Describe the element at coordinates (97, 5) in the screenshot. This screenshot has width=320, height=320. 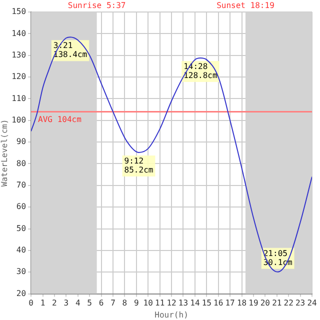
I see `band-label: Sunrise 5:37` at that location.